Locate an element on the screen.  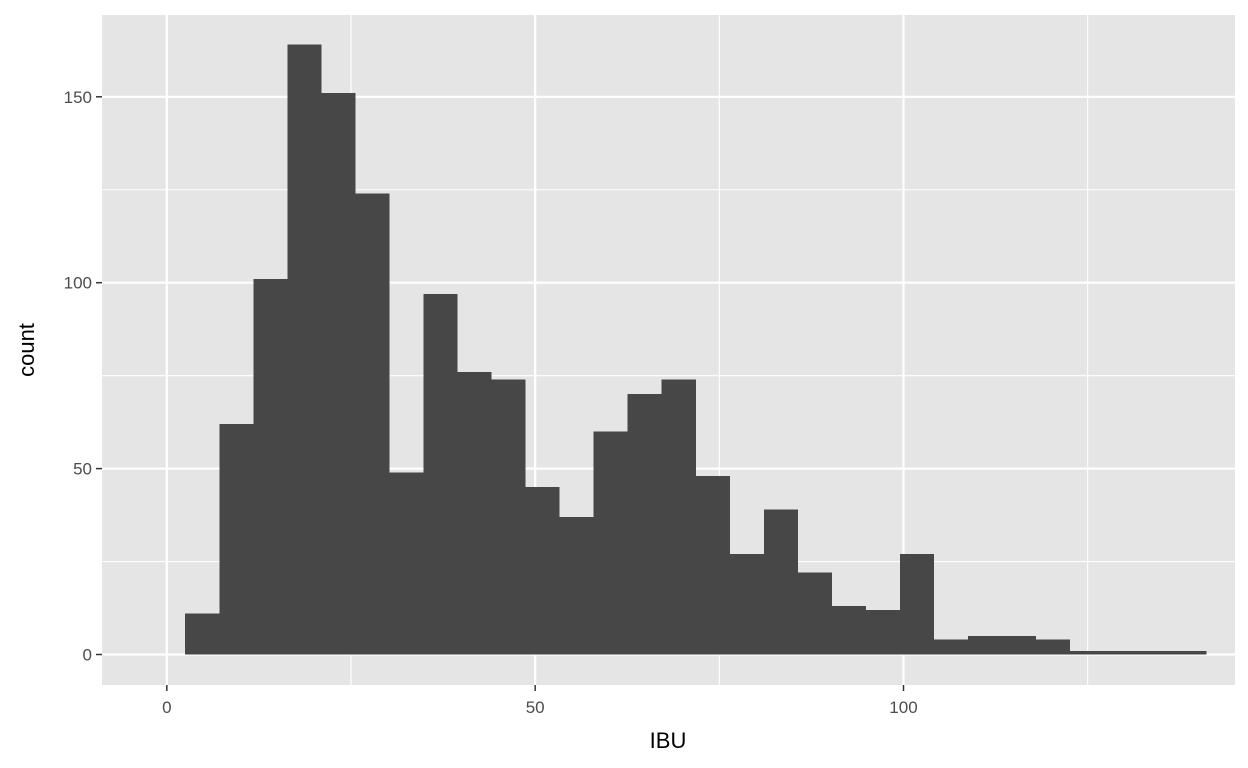
y-axis-title: count is located at coordinates (26, 350).